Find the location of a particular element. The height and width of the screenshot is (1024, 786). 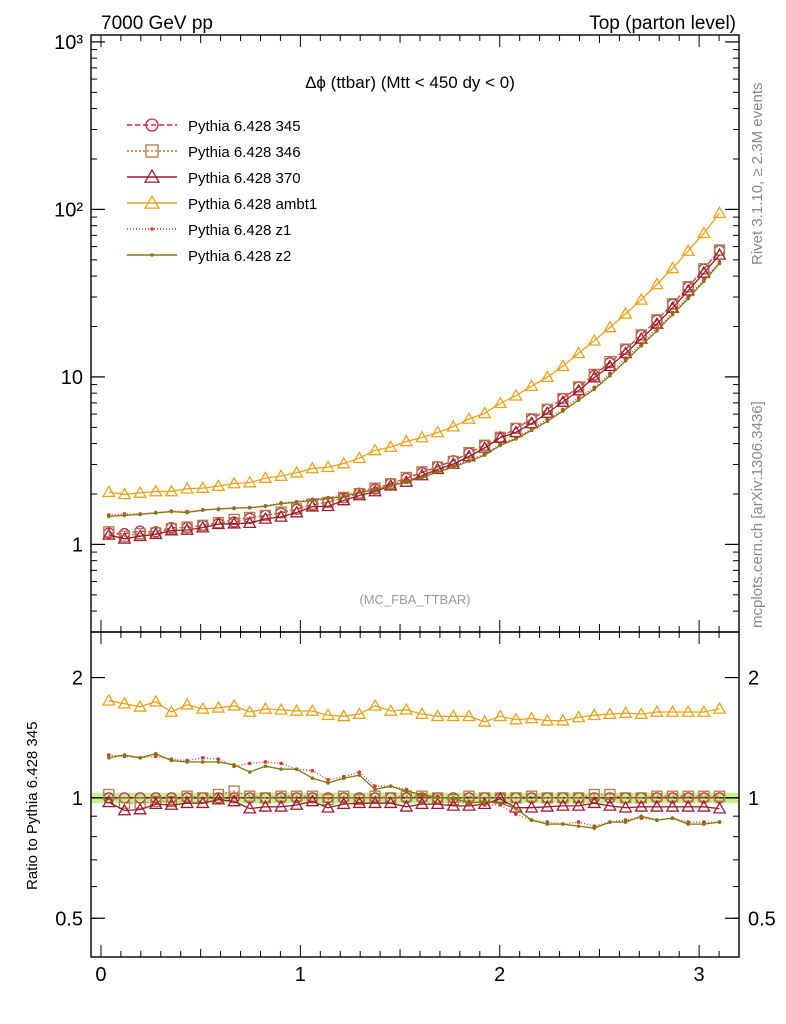

x-tick-label: 2 is located at coordinates (499, 975).